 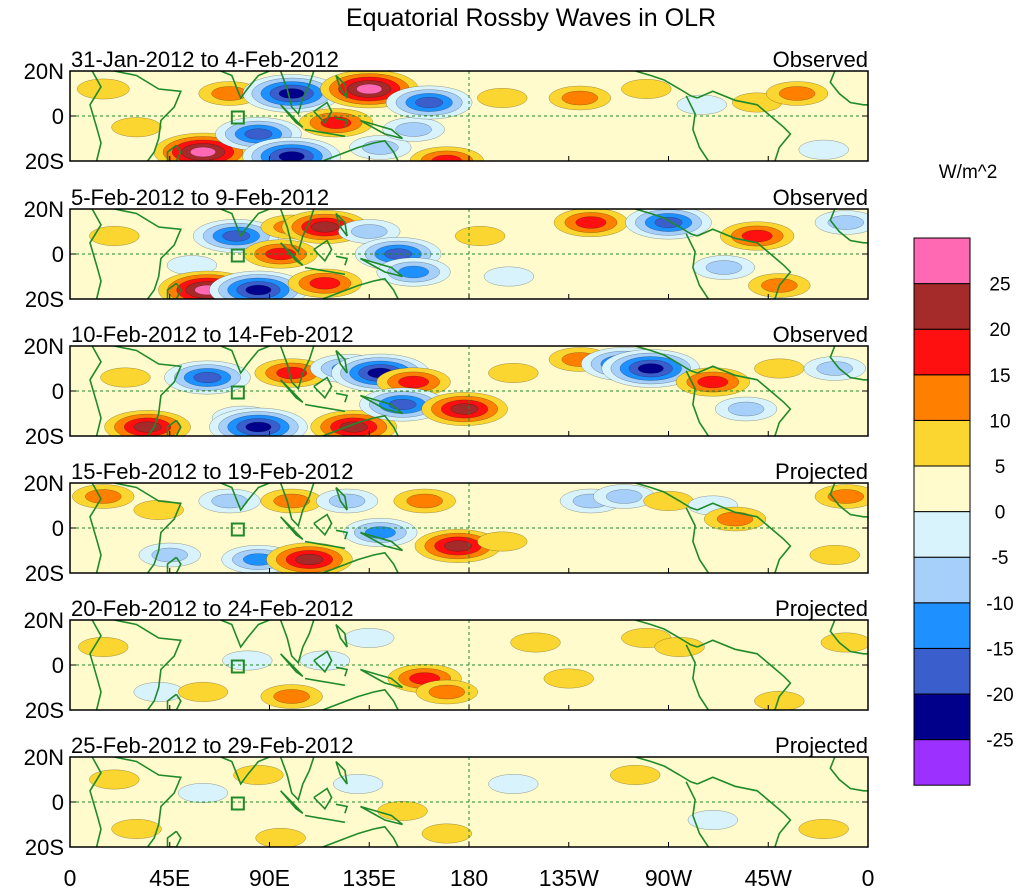 I want to click on panel-date-label: 20-Feb-2012 to 24-Feb-2012, so click(x=212, y=608).